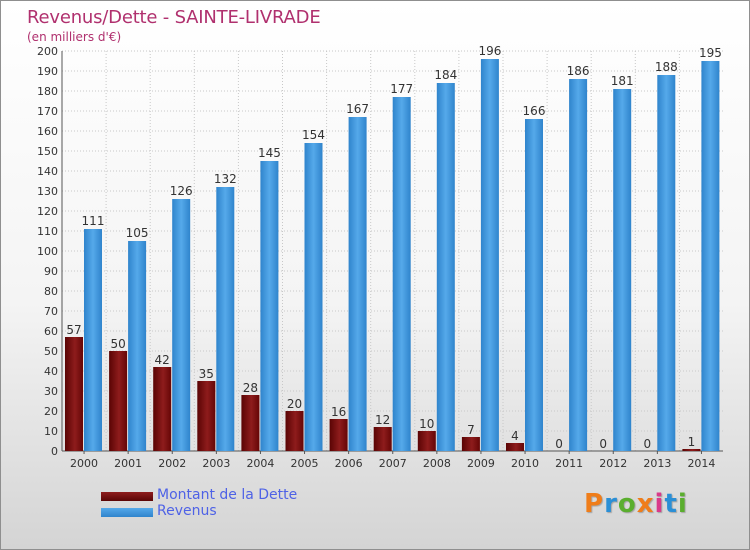 The height and width of the screenshot is (550, 750). What do you see at coordinates (187, 511) in the screenshot?
I see `legend-label-revenue: Revenus` at bounding box center [187, 511].